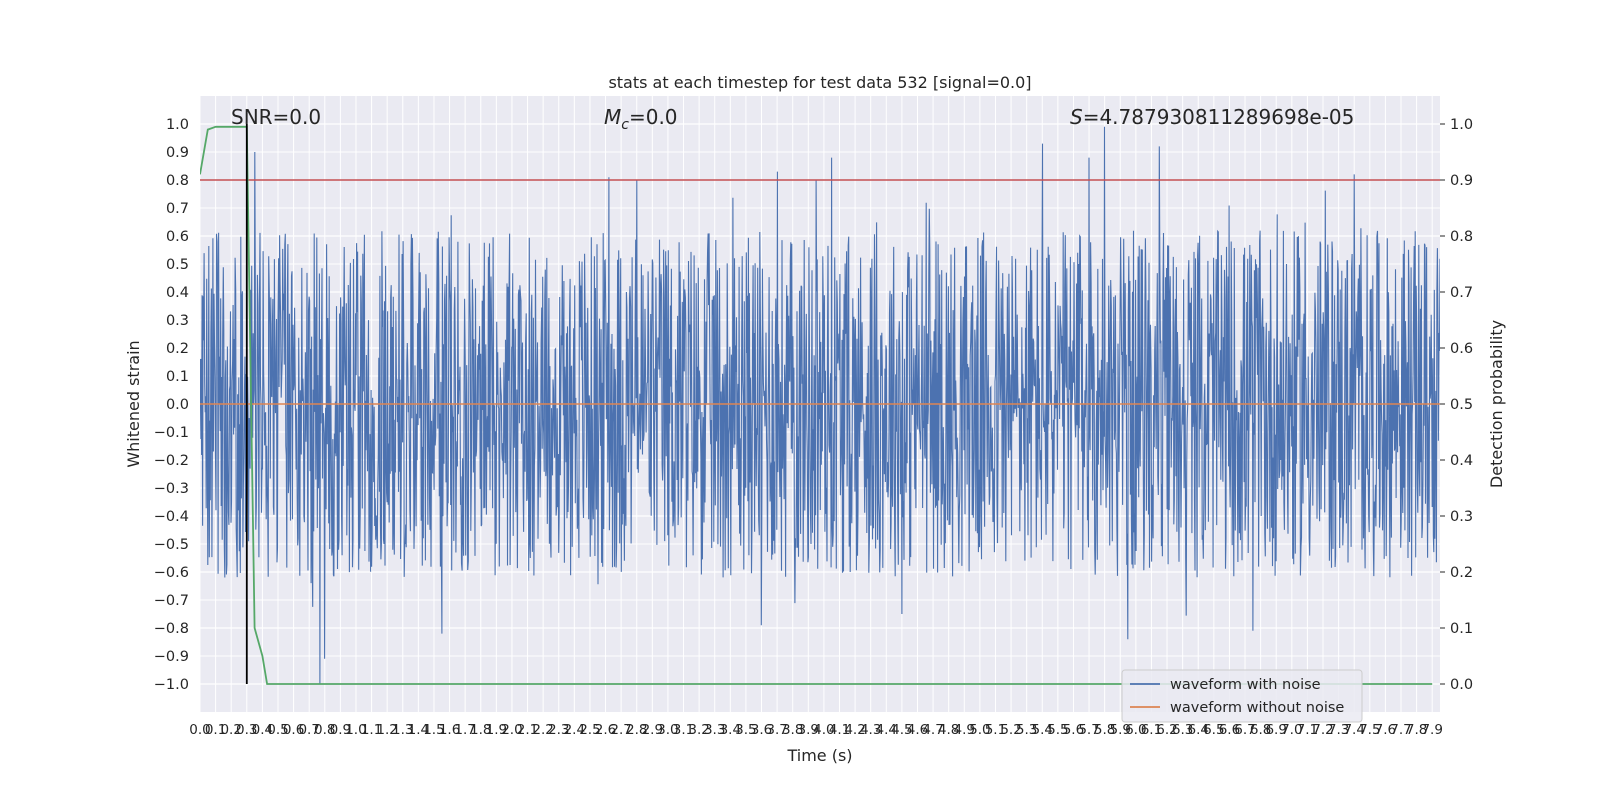 The image size is (1600, 800). I want to click on x-axis-label: Time (s), so click(819, 755).